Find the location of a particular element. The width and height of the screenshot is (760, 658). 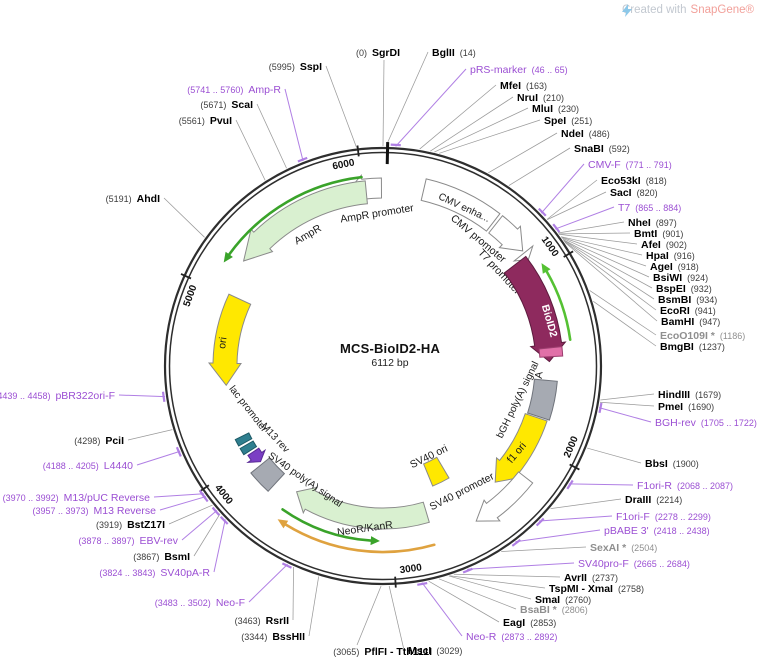

feature-ha-tag is located at coordinates (551, 352).